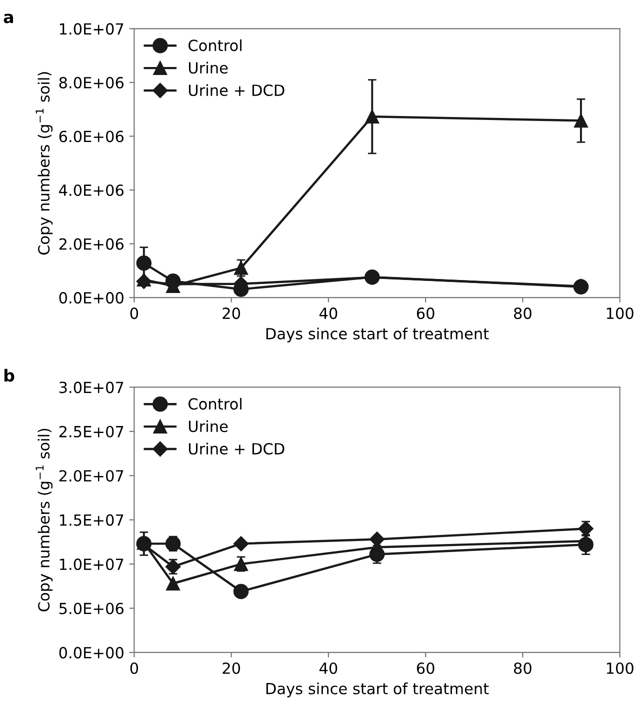 The image size is (639, 717). What do you see at coordinates (91, 608) in the screenshot?
I see `y-tick-label: 5.0E+06` at bounding box center [91, 608].